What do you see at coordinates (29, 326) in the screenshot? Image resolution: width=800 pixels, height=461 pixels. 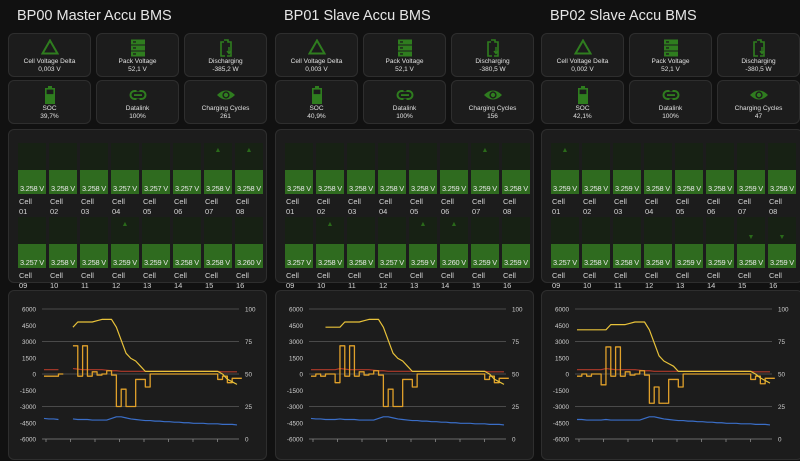 I see `left-axis-tick-label: 4500` at bounding box center [29, 326].